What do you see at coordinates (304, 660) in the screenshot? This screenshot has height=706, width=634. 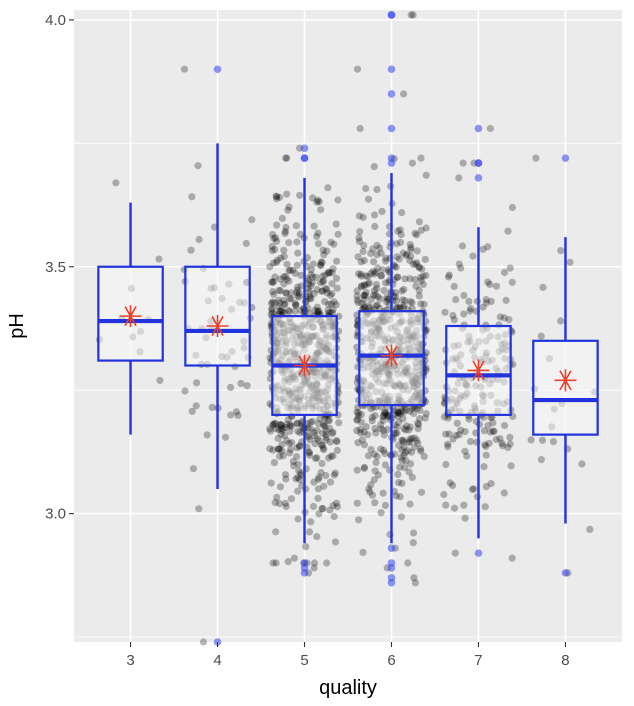 I see `x-tick-label: 5` at bounding box center [304, 660].